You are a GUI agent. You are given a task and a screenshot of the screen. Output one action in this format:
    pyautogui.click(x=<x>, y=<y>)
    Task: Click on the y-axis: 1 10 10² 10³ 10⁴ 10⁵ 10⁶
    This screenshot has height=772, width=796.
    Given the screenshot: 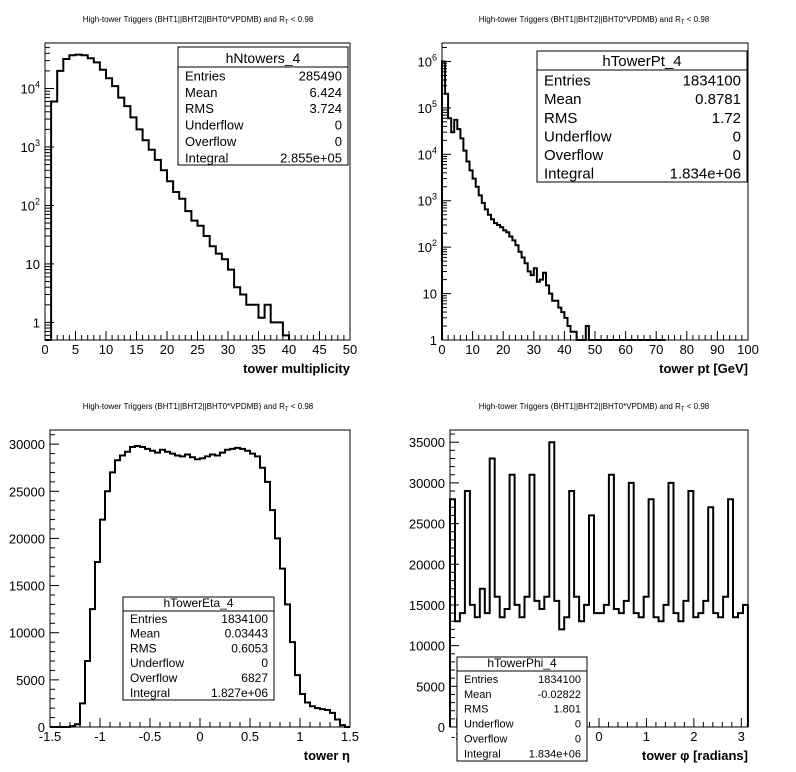 What is the action you would take?
    pyautogui.click(x=434, y=197)
    